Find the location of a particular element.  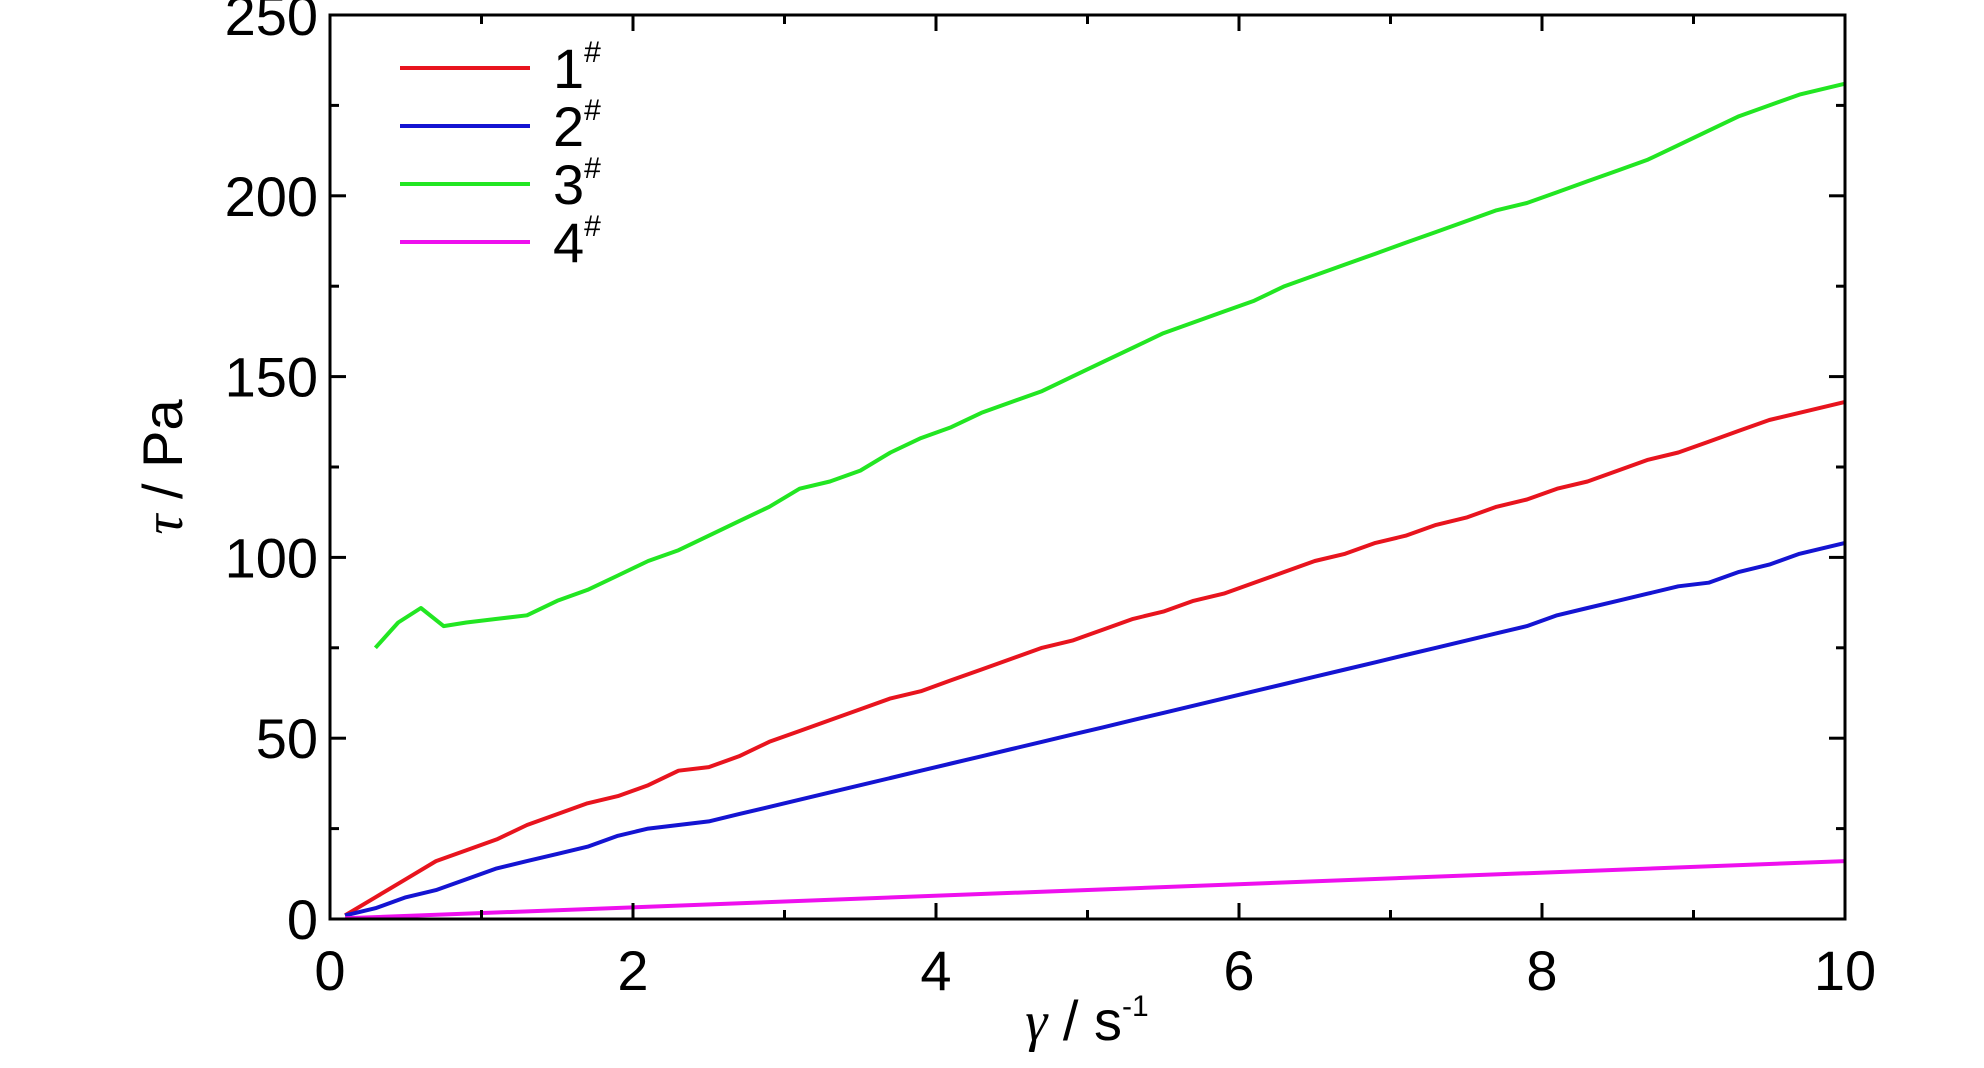

y-tick-label: 250 is located at coordinates (271, 23).